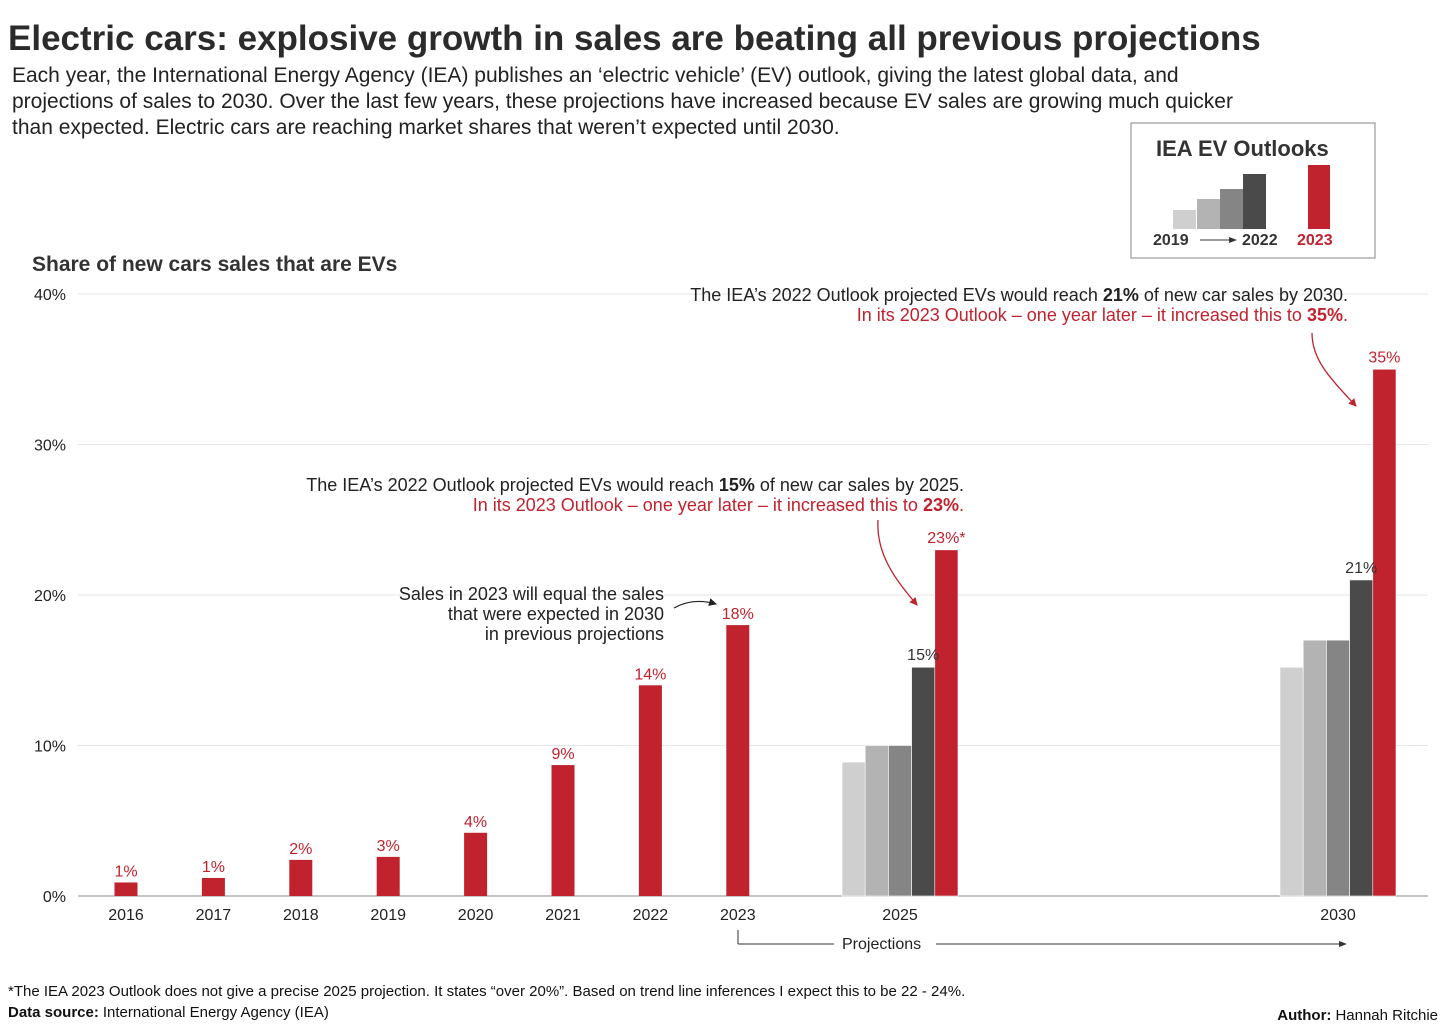  Describe the element at coordinates (476, 915) in the screenshot. I see `x-tick-2020: 2020` at that location.